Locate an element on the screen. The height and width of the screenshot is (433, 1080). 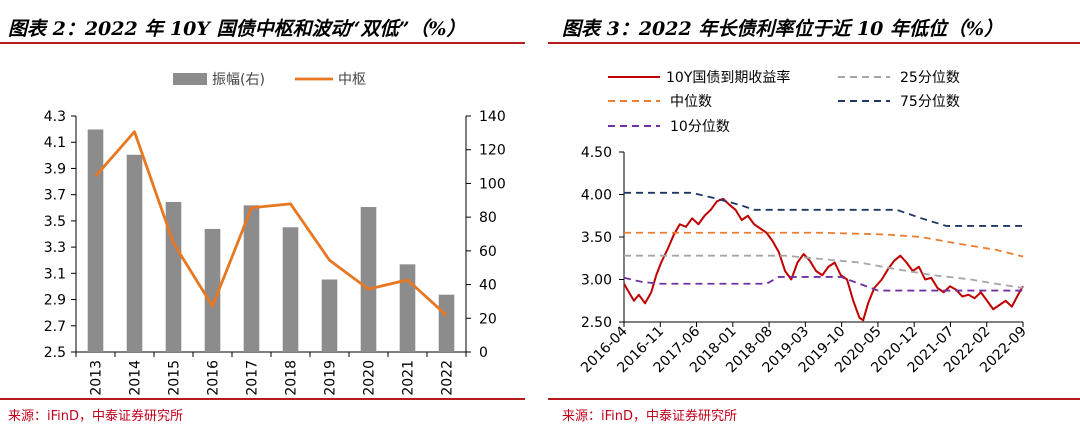
legend-label-4: 10分位数 is located at coordinates (700, 127).